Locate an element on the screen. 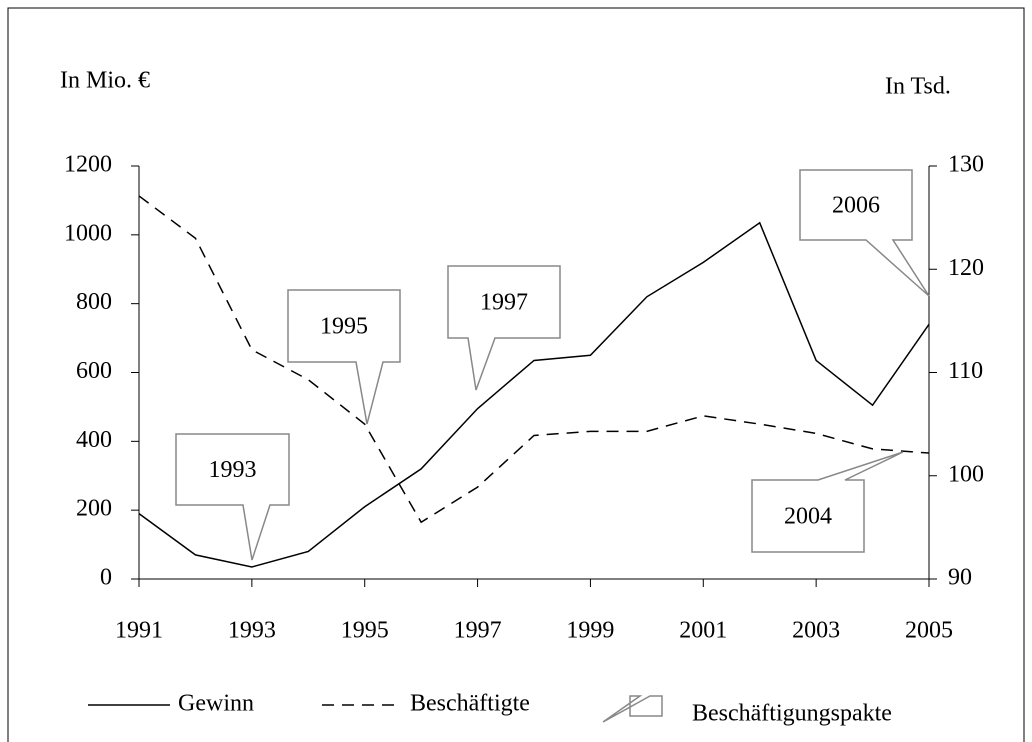 The image size is (1032, 742). y2-tick-label: 130 is located at coordinates (966, 165).